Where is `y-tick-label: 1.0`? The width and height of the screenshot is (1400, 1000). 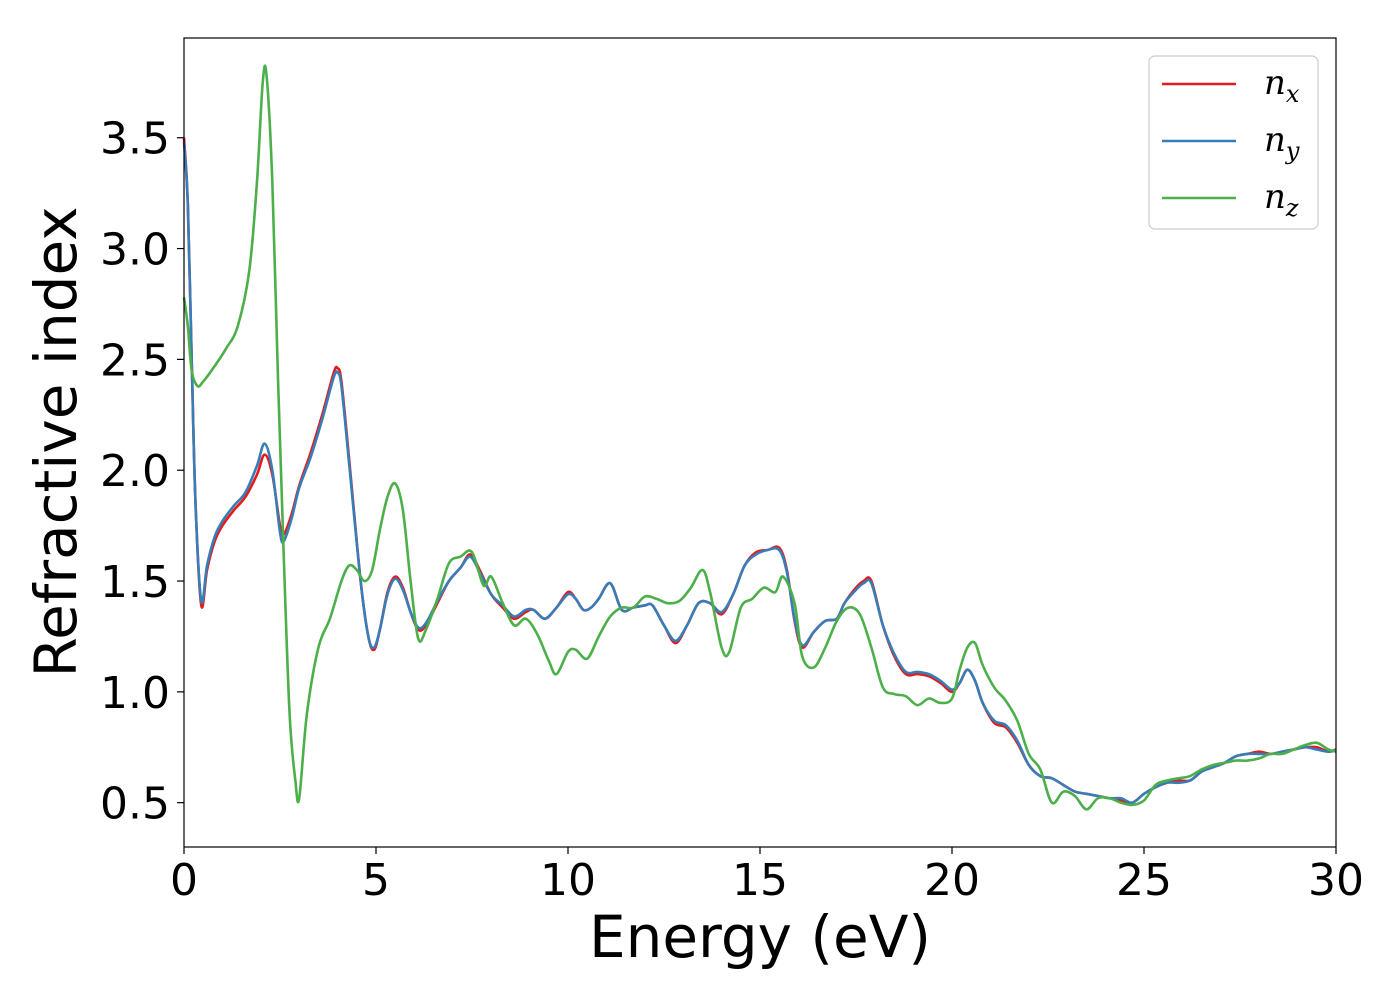
y-tick-label: 1.0 is located at coordinates (135, 693).